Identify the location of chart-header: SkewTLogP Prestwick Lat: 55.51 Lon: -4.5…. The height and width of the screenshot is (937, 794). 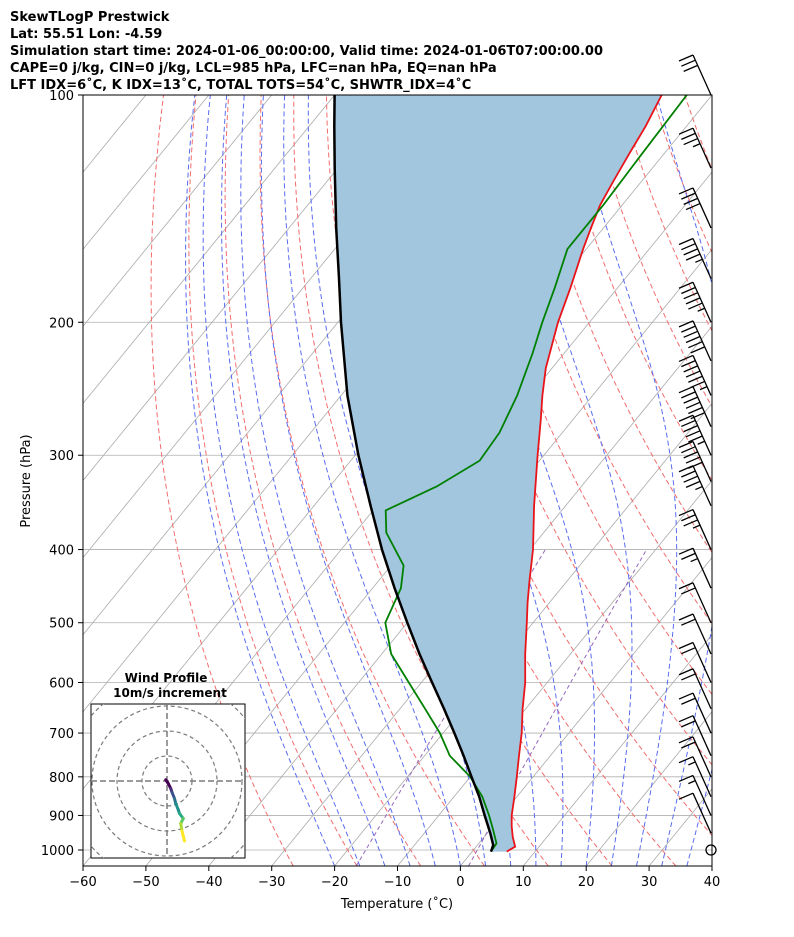
(306, 51).